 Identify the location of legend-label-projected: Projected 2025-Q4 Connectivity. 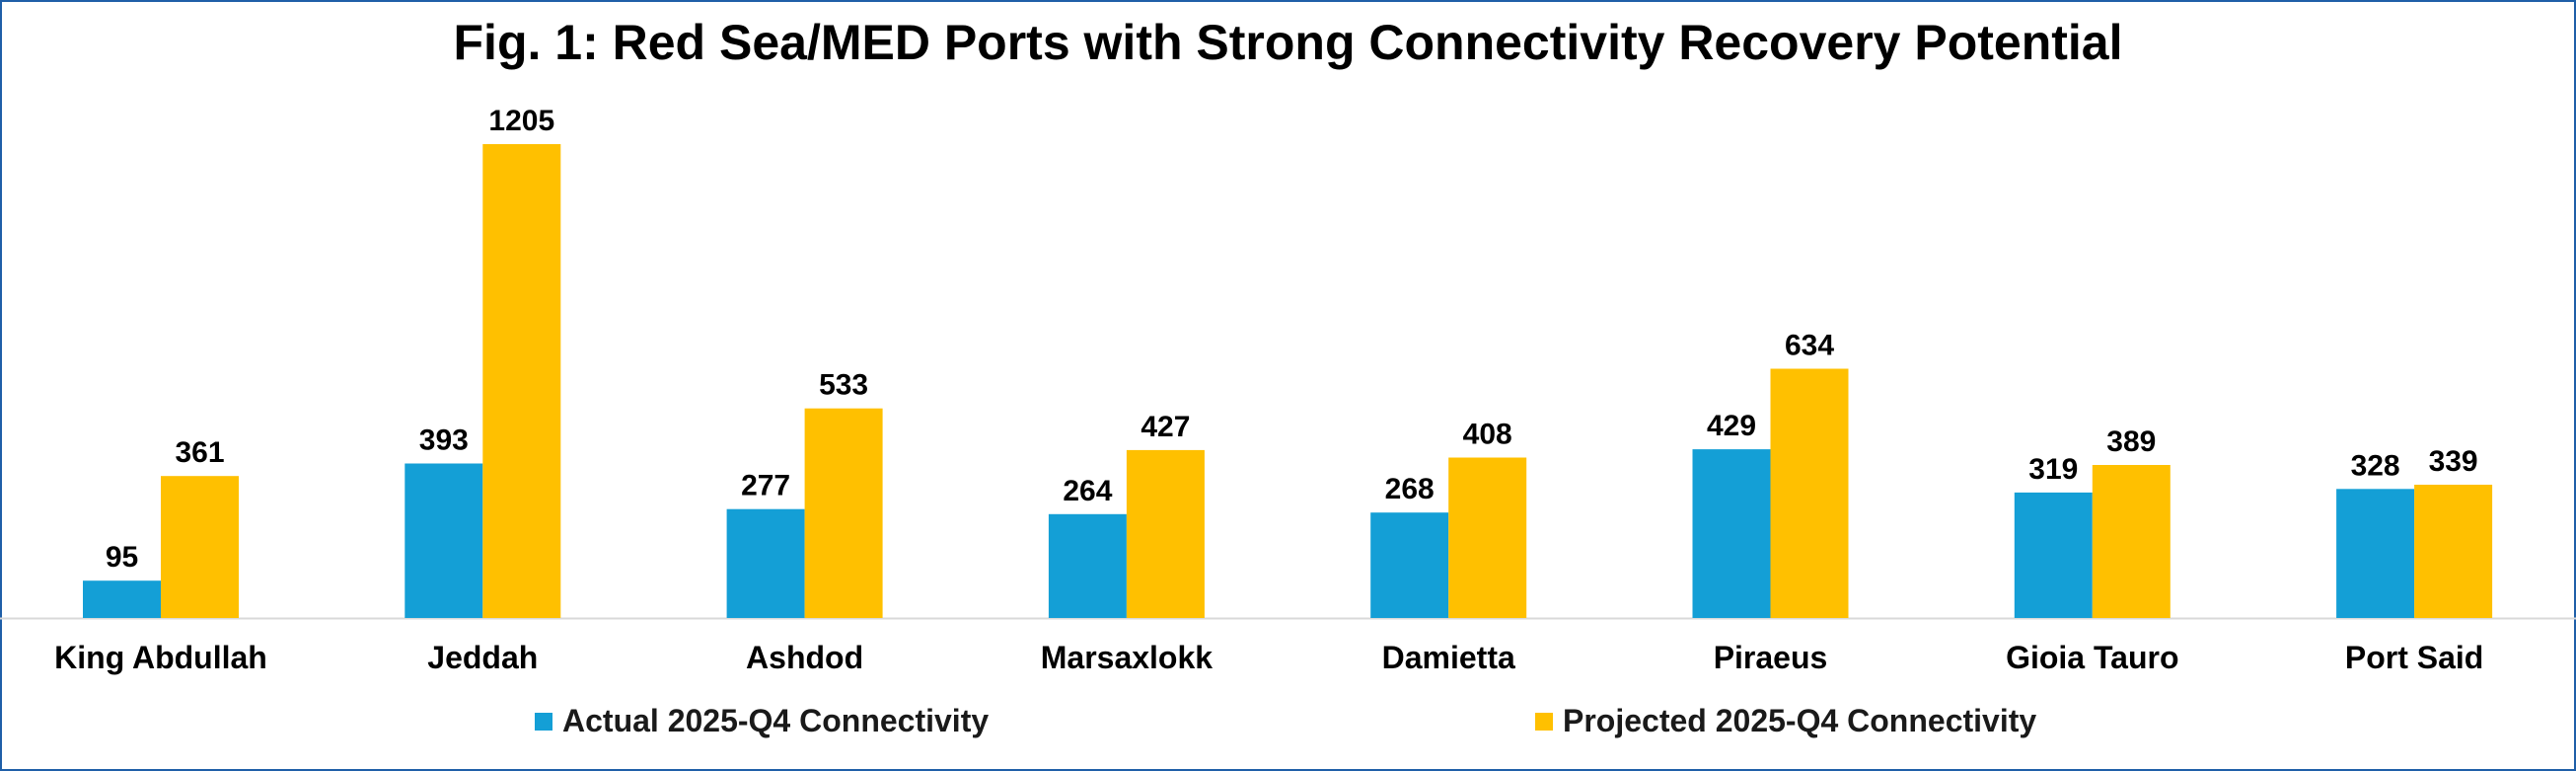
(1800, 720).